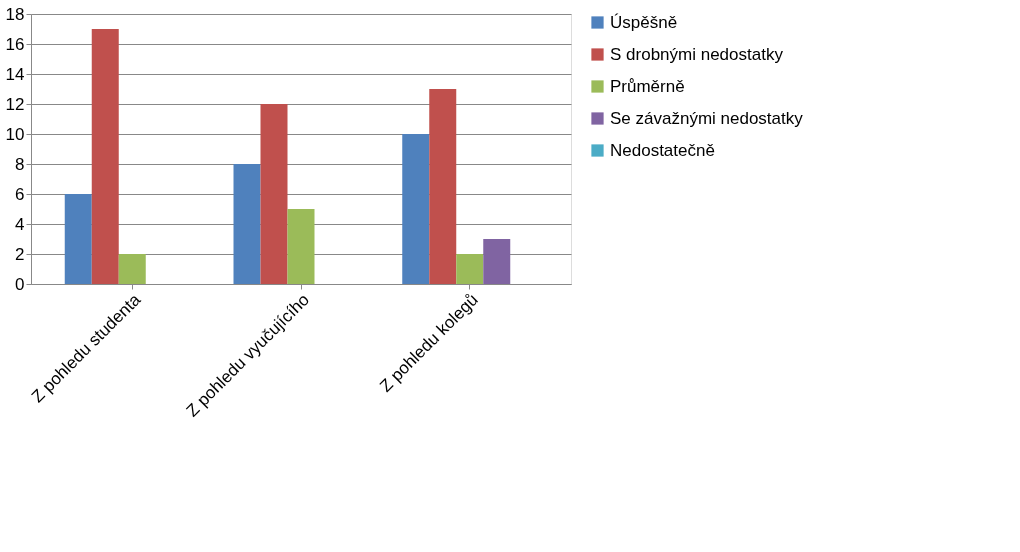 This screenshot has width=1020, height=552. Describe the element at coordinates (15, 74) in the screenshot. I see `y-tick-label: 14` at that location.